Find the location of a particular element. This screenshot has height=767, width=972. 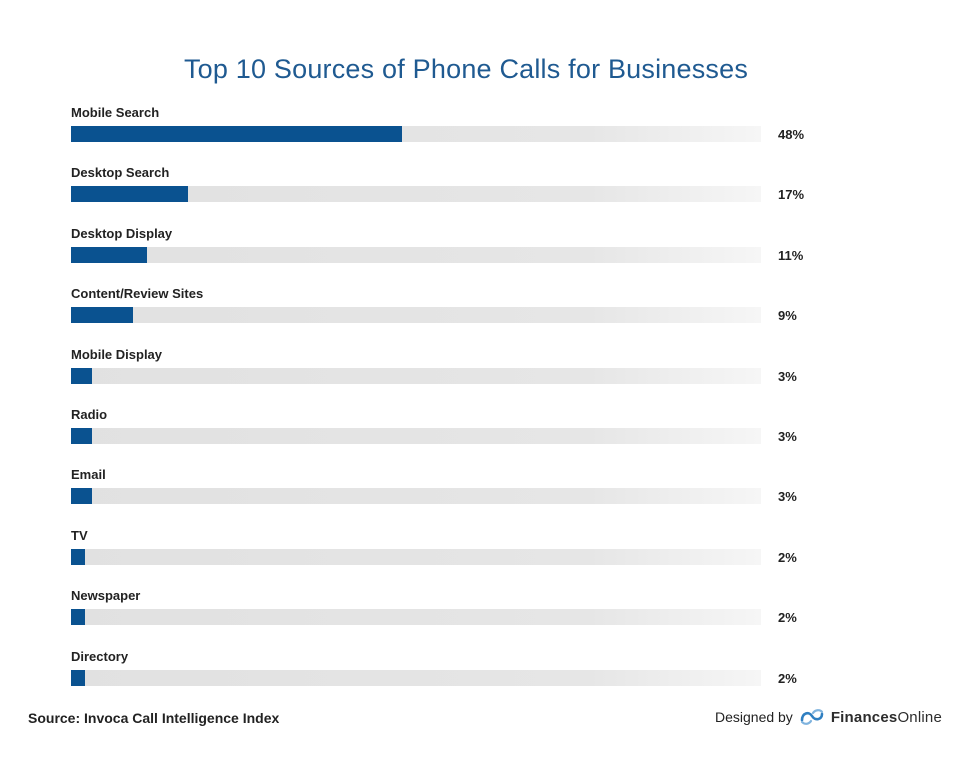

category-label: Newspaper is located at coordinates (106, 595).